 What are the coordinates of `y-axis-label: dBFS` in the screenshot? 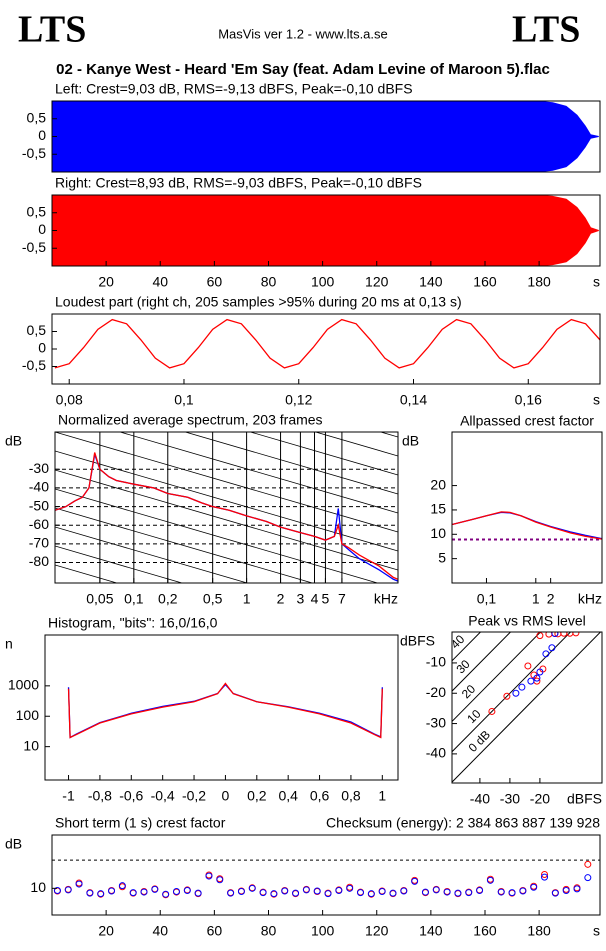 It's located at (417, 641).